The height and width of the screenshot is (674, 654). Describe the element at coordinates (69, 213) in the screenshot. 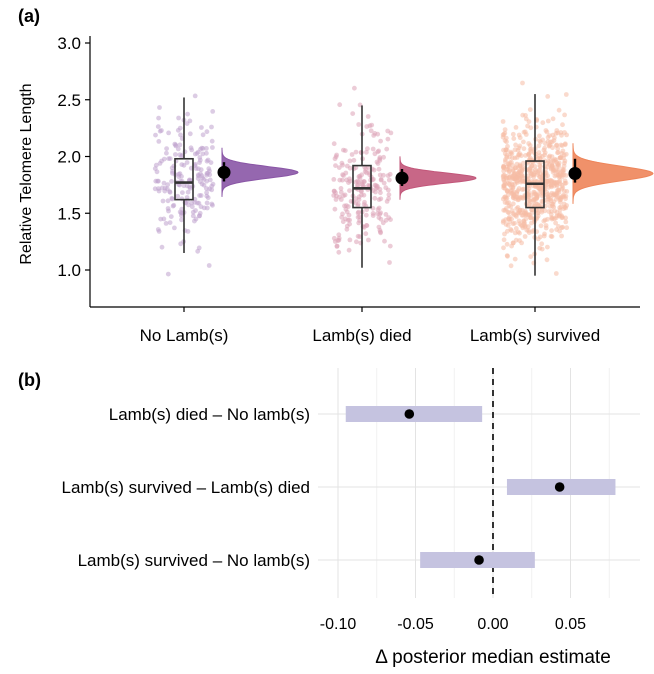

I see `panel-a-y-tick-label: 1.5` at that location.